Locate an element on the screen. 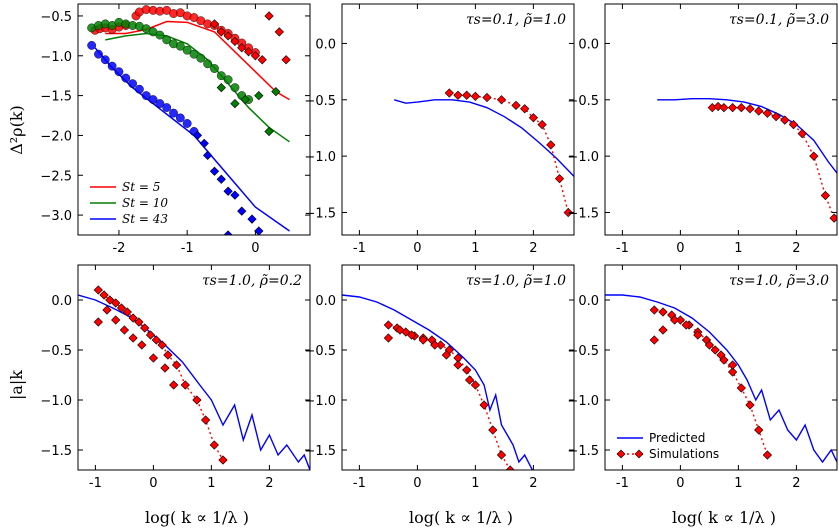 The image size is (839, 531). y-tick-label: −3.0 is located at coordinates (56, 216).